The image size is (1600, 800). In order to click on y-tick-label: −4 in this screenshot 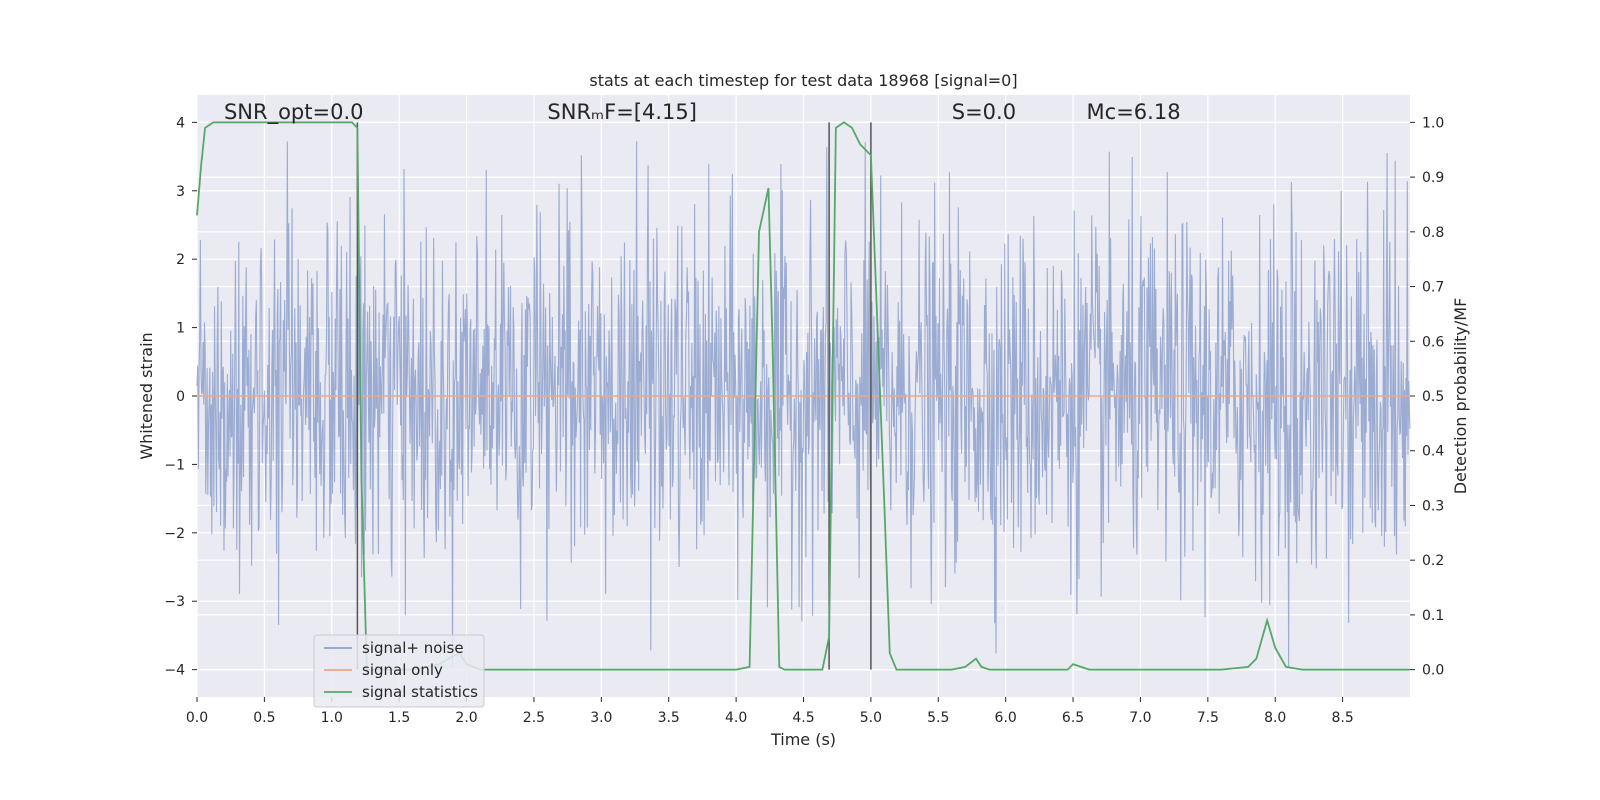, I will do `click(174, 671)`.